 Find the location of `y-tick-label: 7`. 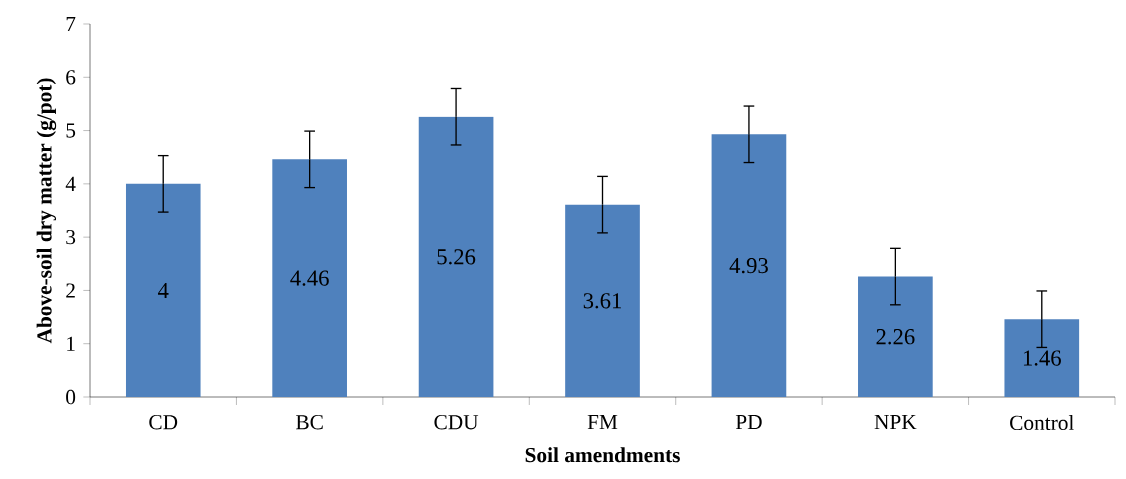

y-tick-label: 7 is located at coordinates (71, 24).